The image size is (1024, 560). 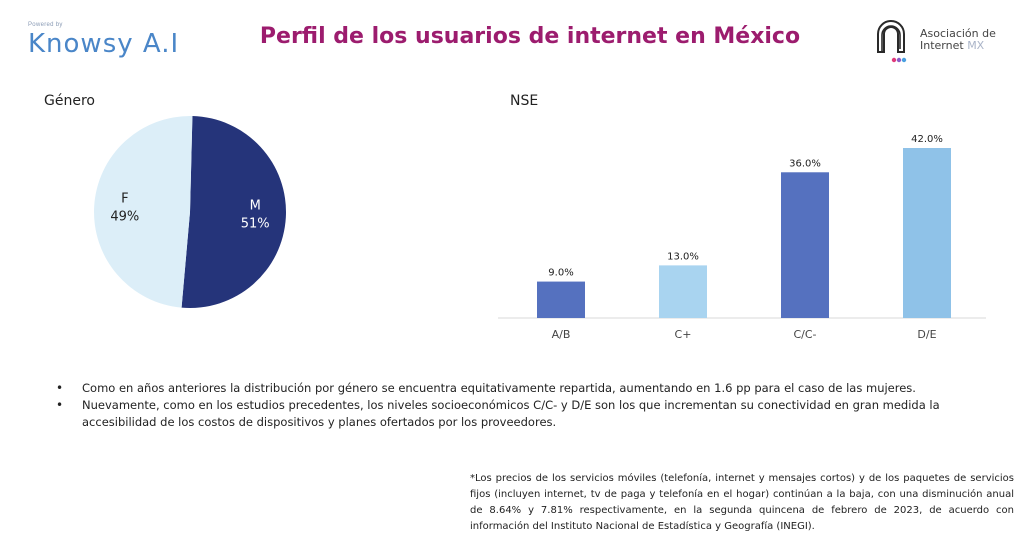 What do you see at coordinates (683, 334) in the screenshot?
I see `bar-category-label: C+` at bounding box center [683, 334].